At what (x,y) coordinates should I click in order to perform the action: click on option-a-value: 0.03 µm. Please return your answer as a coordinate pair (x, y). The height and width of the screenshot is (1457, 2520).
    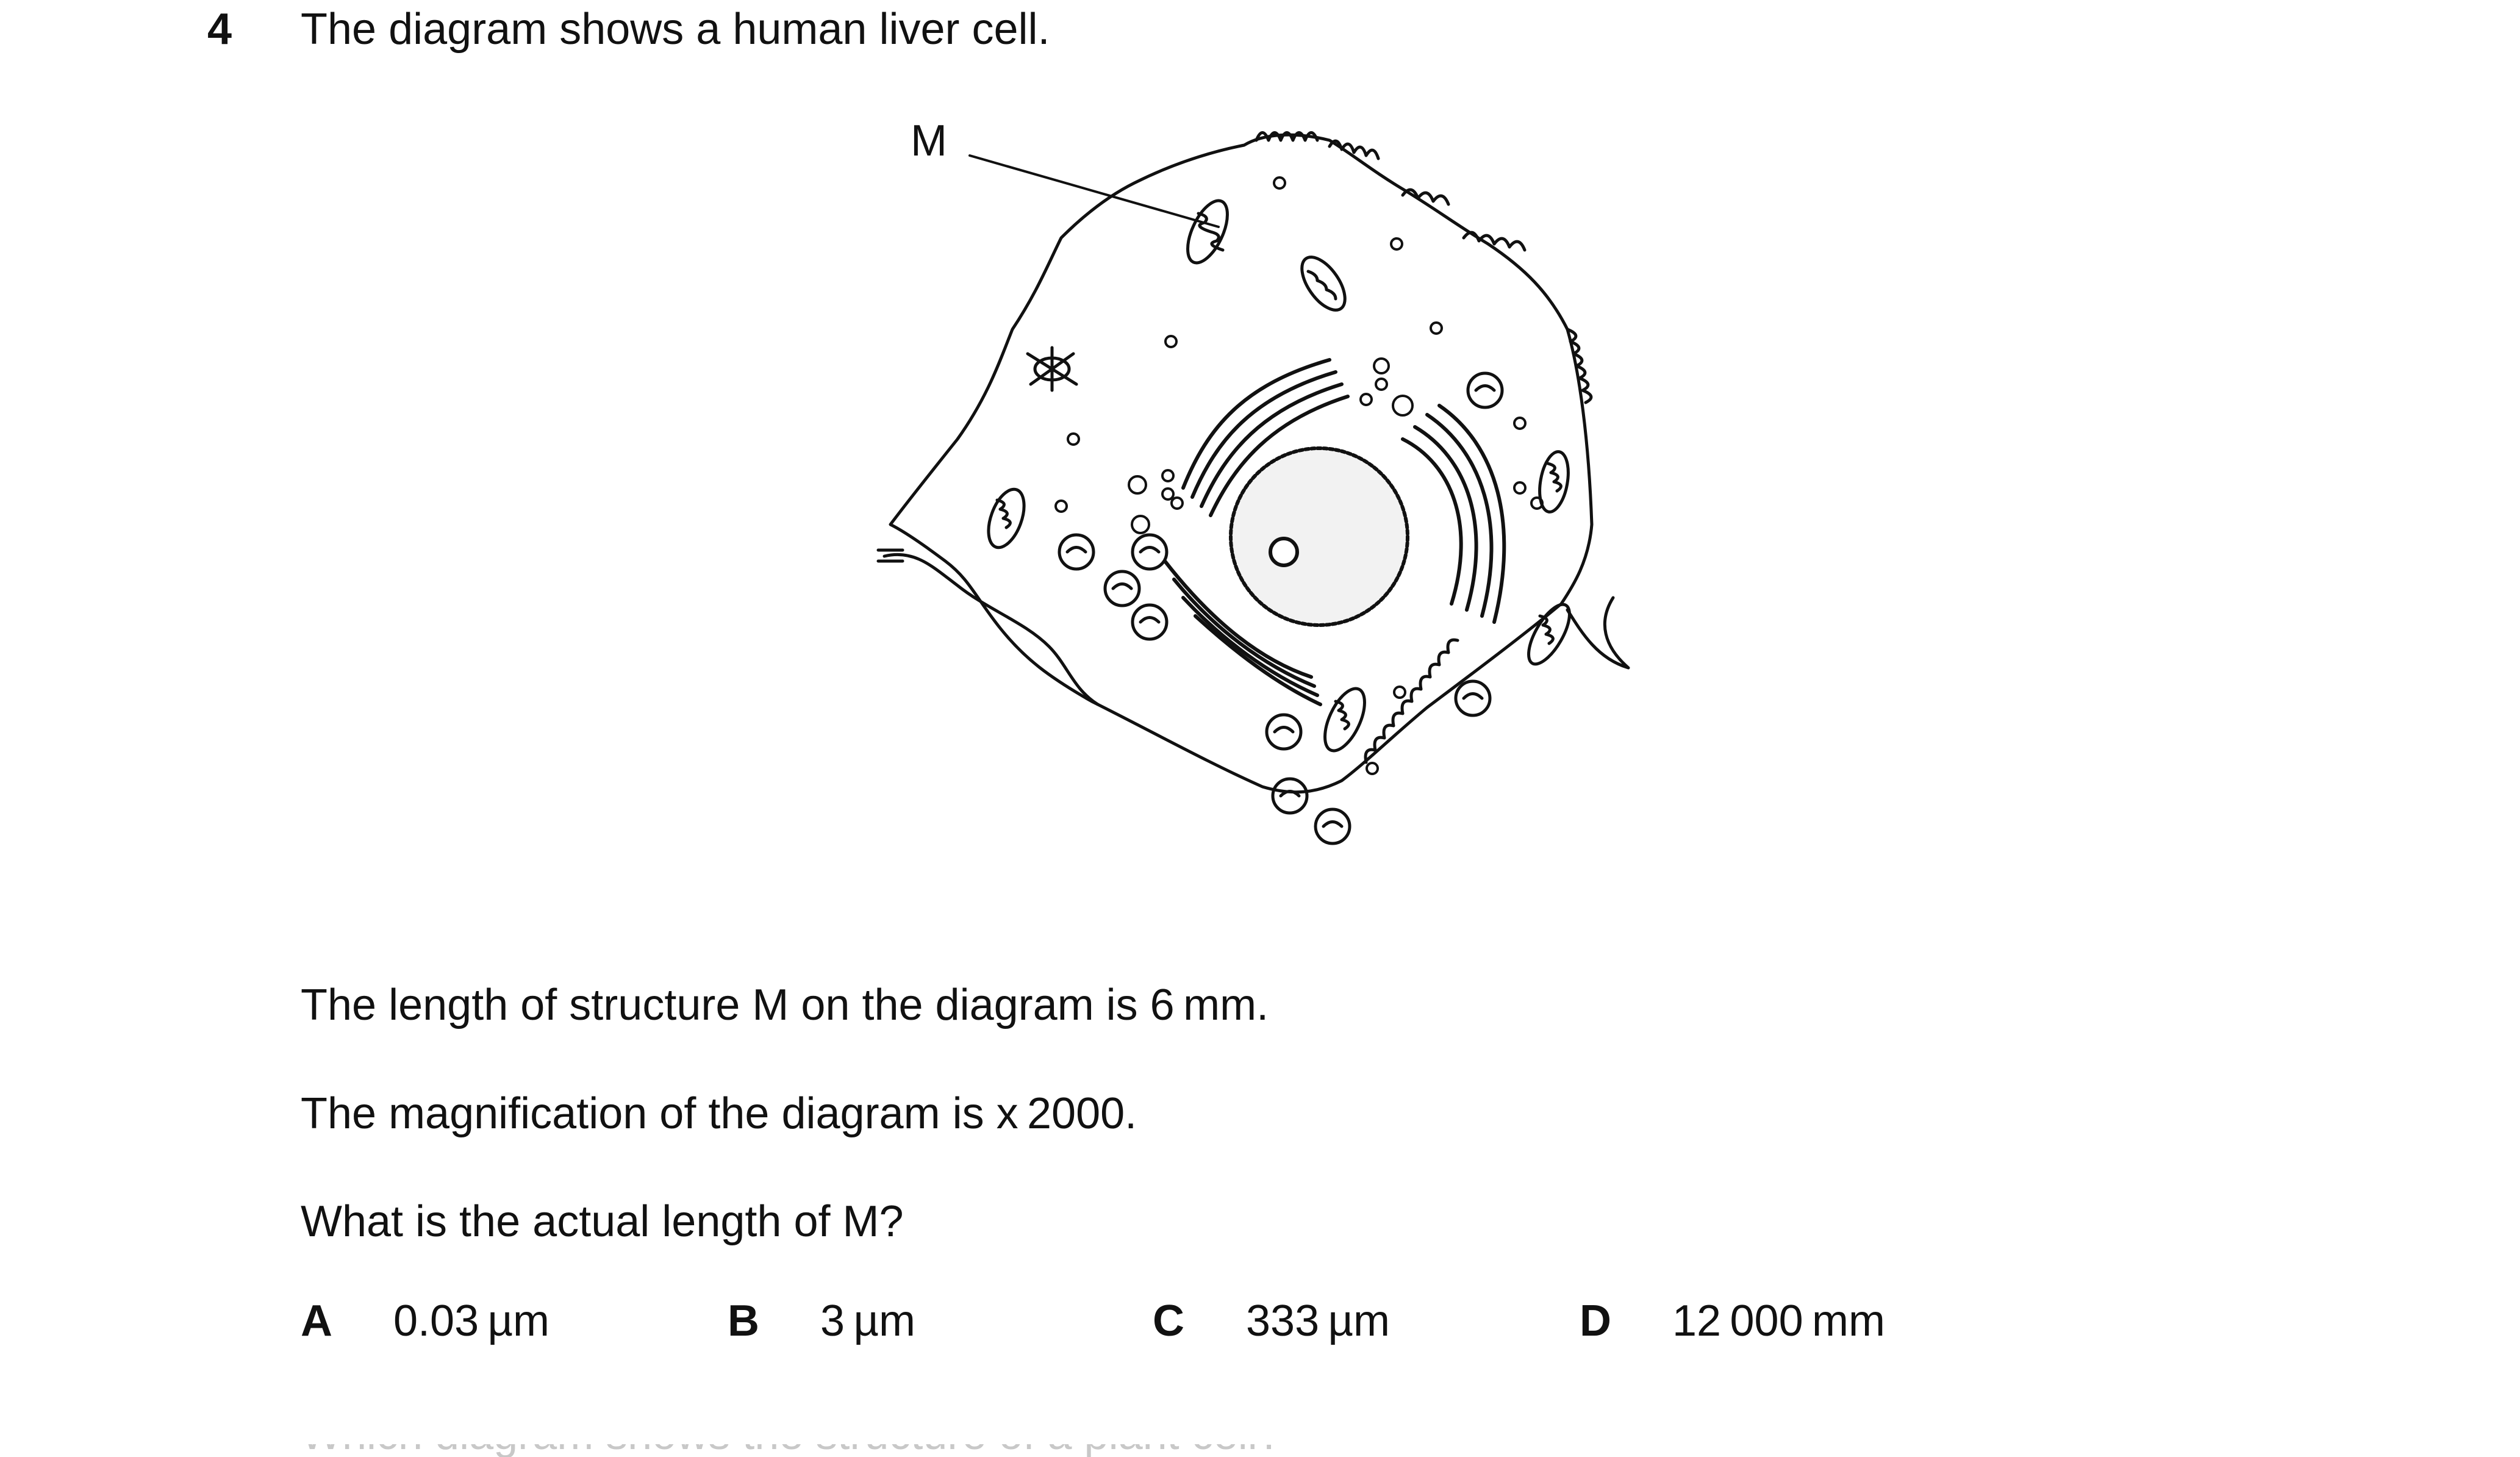
    Looking at the image, I should click on (471, 1321).